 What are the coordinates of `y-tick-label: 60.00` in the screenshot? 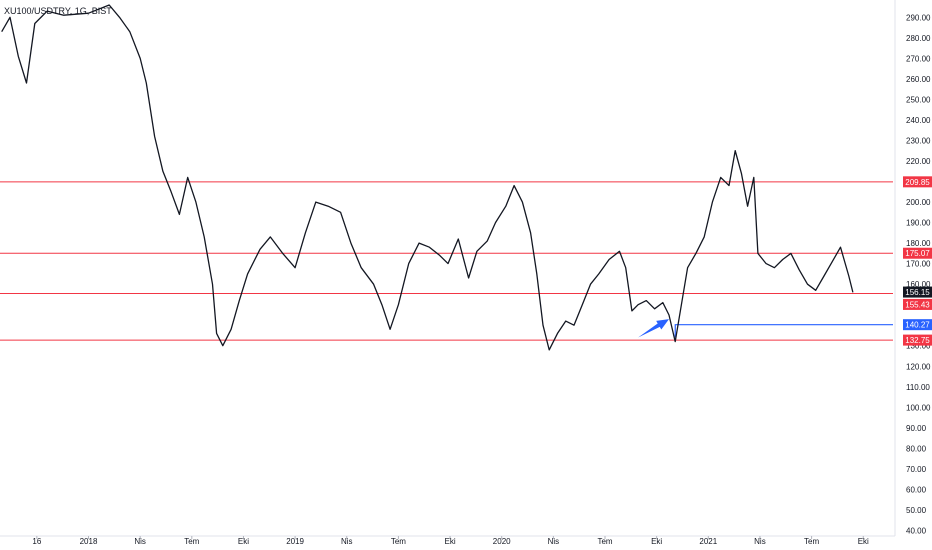 It's located at (916, 489).